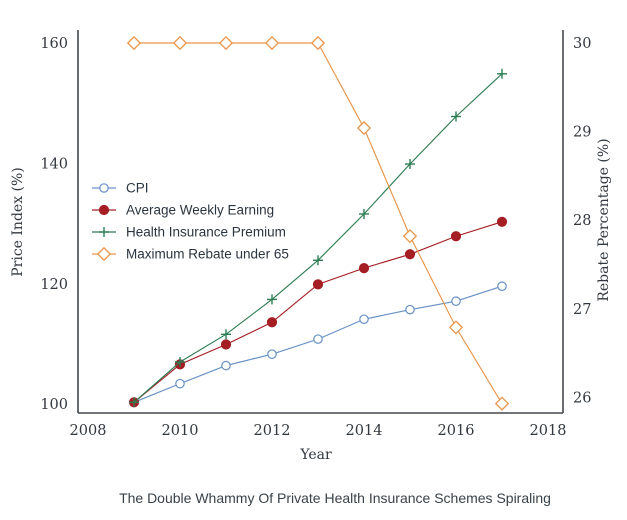  I want to click on x-axis-label: Year, so click(315, 455).